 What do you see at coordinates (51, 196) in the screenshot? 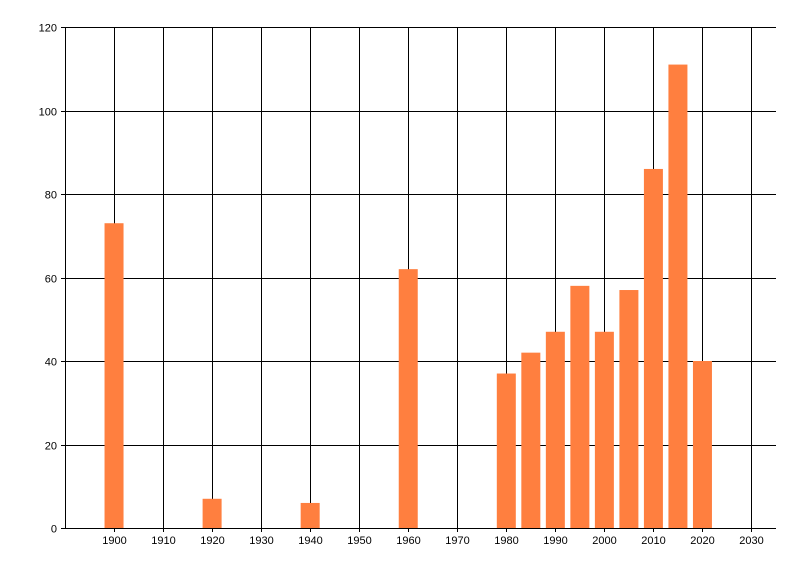
I see `y-tick-label: 80` at bounding box center [51, 196].